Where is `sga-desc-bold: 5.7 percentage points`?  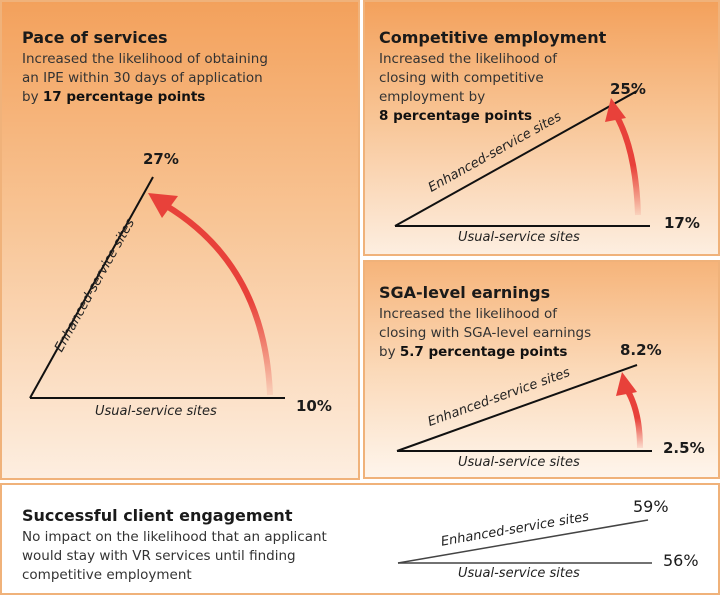
sga-desc-bold: 5.7 percentage points is located at coordinates (483, 352).